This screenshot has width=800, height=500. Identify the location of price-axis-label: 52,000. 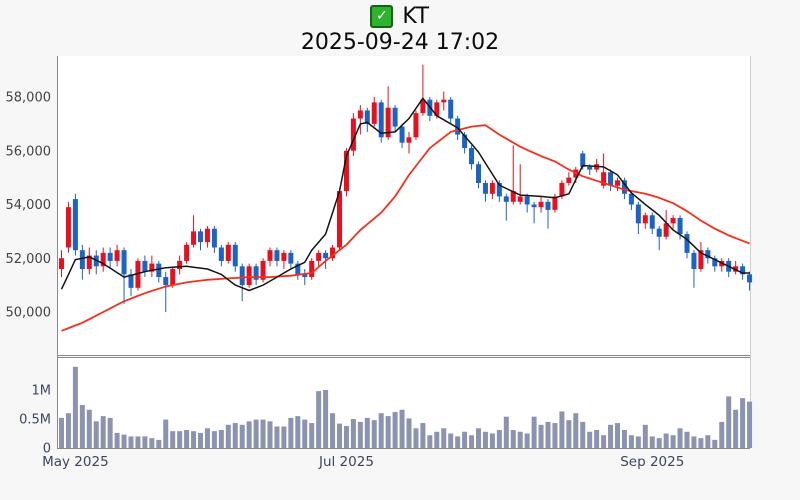
(29, 259).